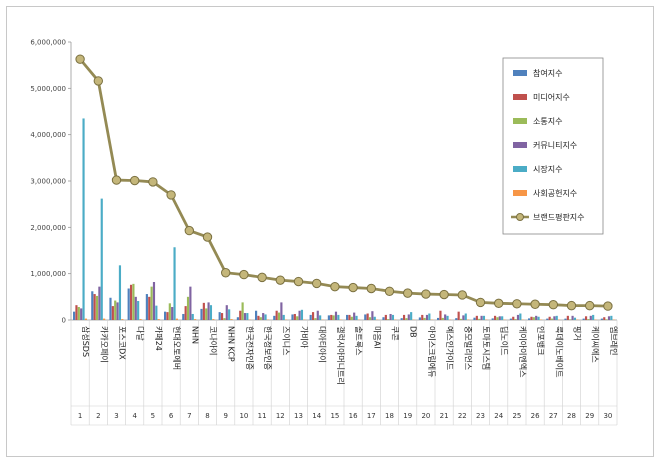  I want to click on x-index-label: 27, so click(553, 416).